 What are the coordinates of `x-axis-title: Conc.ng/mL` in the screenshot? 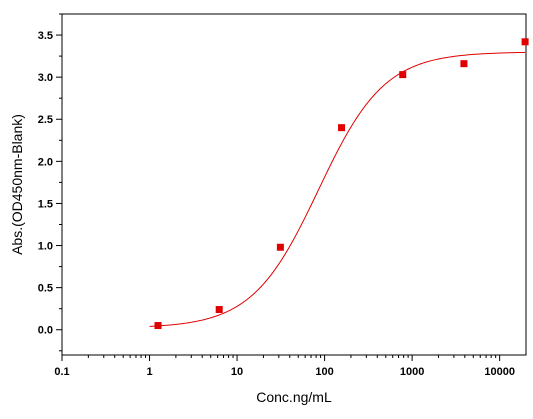 It's located at (294, 397).